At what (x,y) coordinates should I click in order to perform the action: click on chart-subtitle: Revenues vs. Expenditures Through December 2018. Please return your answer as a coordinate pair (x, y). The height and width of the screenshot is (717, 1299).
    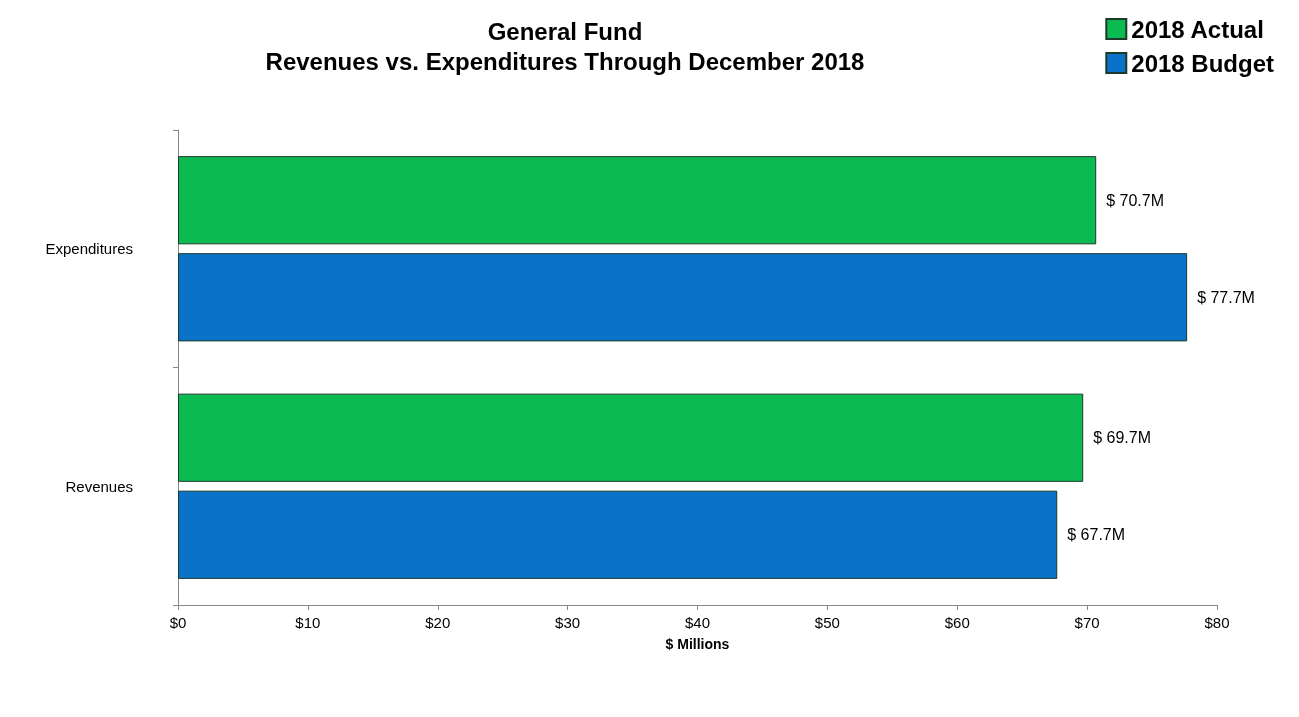
    Looking at the image, I should click on (565, 61).